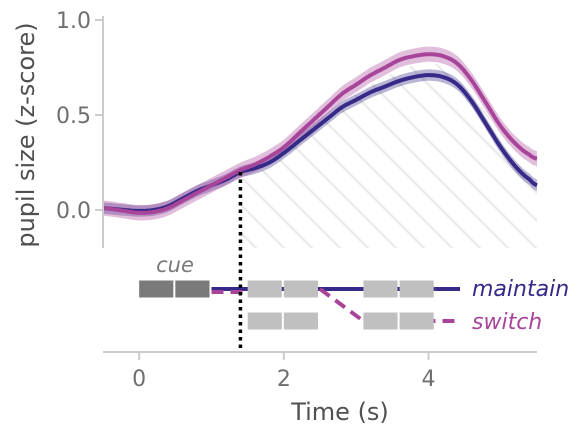 Image resolution: width=583 pixels, height=428 pixels. Describe the element at coordinates (26, 134) in the screenshot. I see `y-axis-label: pupil size (z-score)` at that location.